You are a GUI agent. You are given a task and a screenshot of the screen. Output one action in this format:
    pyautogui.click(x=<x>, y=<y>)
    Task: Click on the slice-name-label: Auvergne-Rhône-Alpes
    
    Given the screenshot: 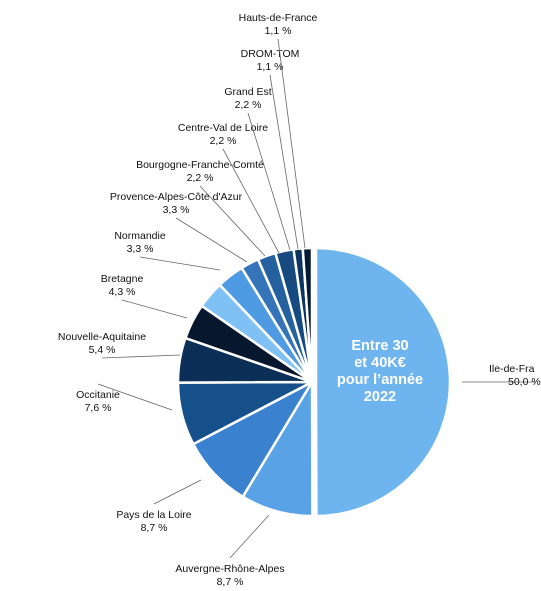 What is the action you would take?
    pyautogui.click(x=229, y=569)
    